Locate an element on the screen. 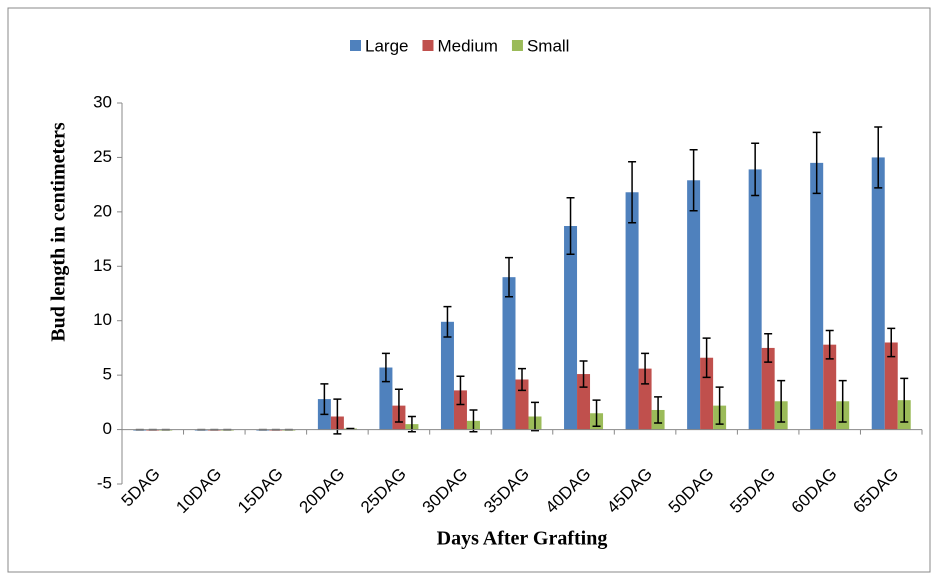 The image size is (939, 579). legend-label: Medium is located at coordinates (467, 45).